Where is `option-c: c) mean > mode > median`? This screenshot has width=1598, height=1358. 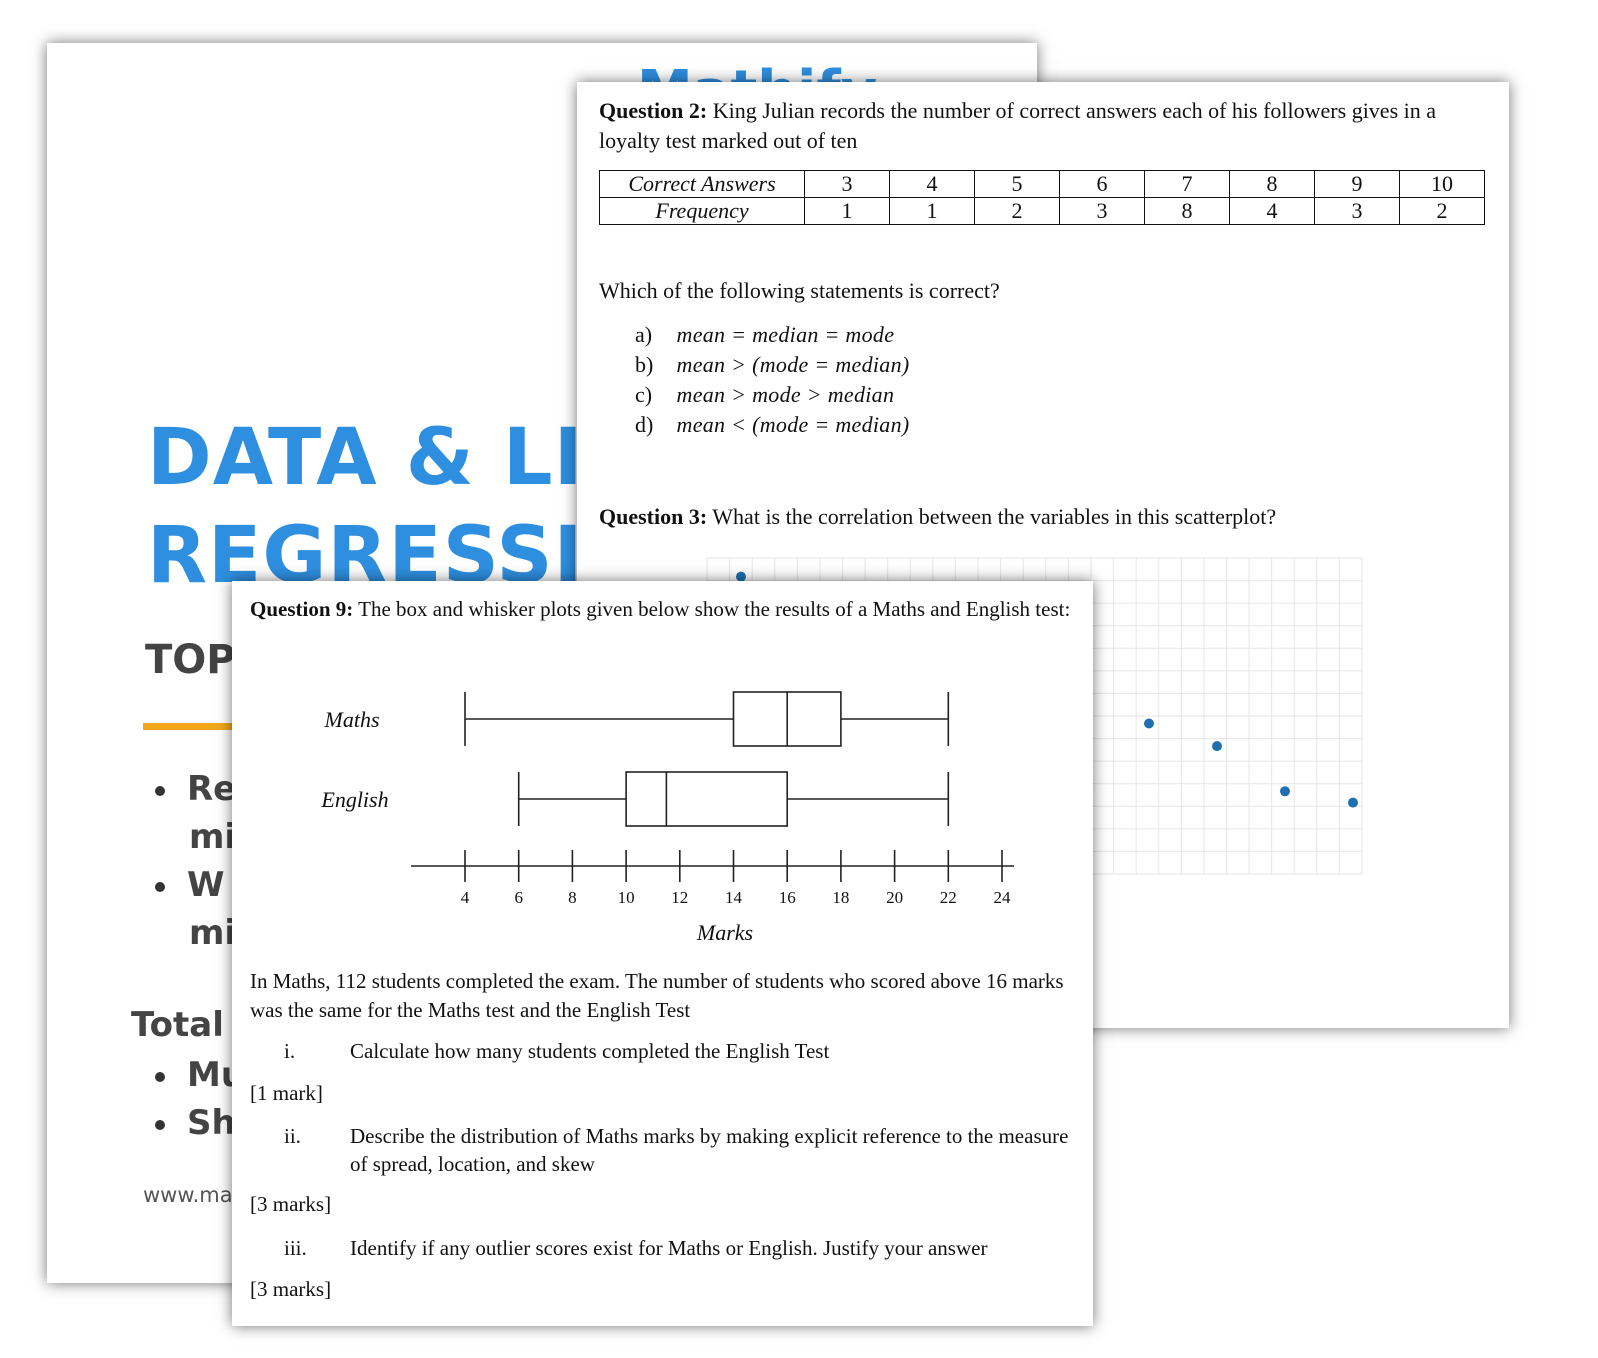
option-c: c) mean > mode > median is located at coordinates (764, 395).